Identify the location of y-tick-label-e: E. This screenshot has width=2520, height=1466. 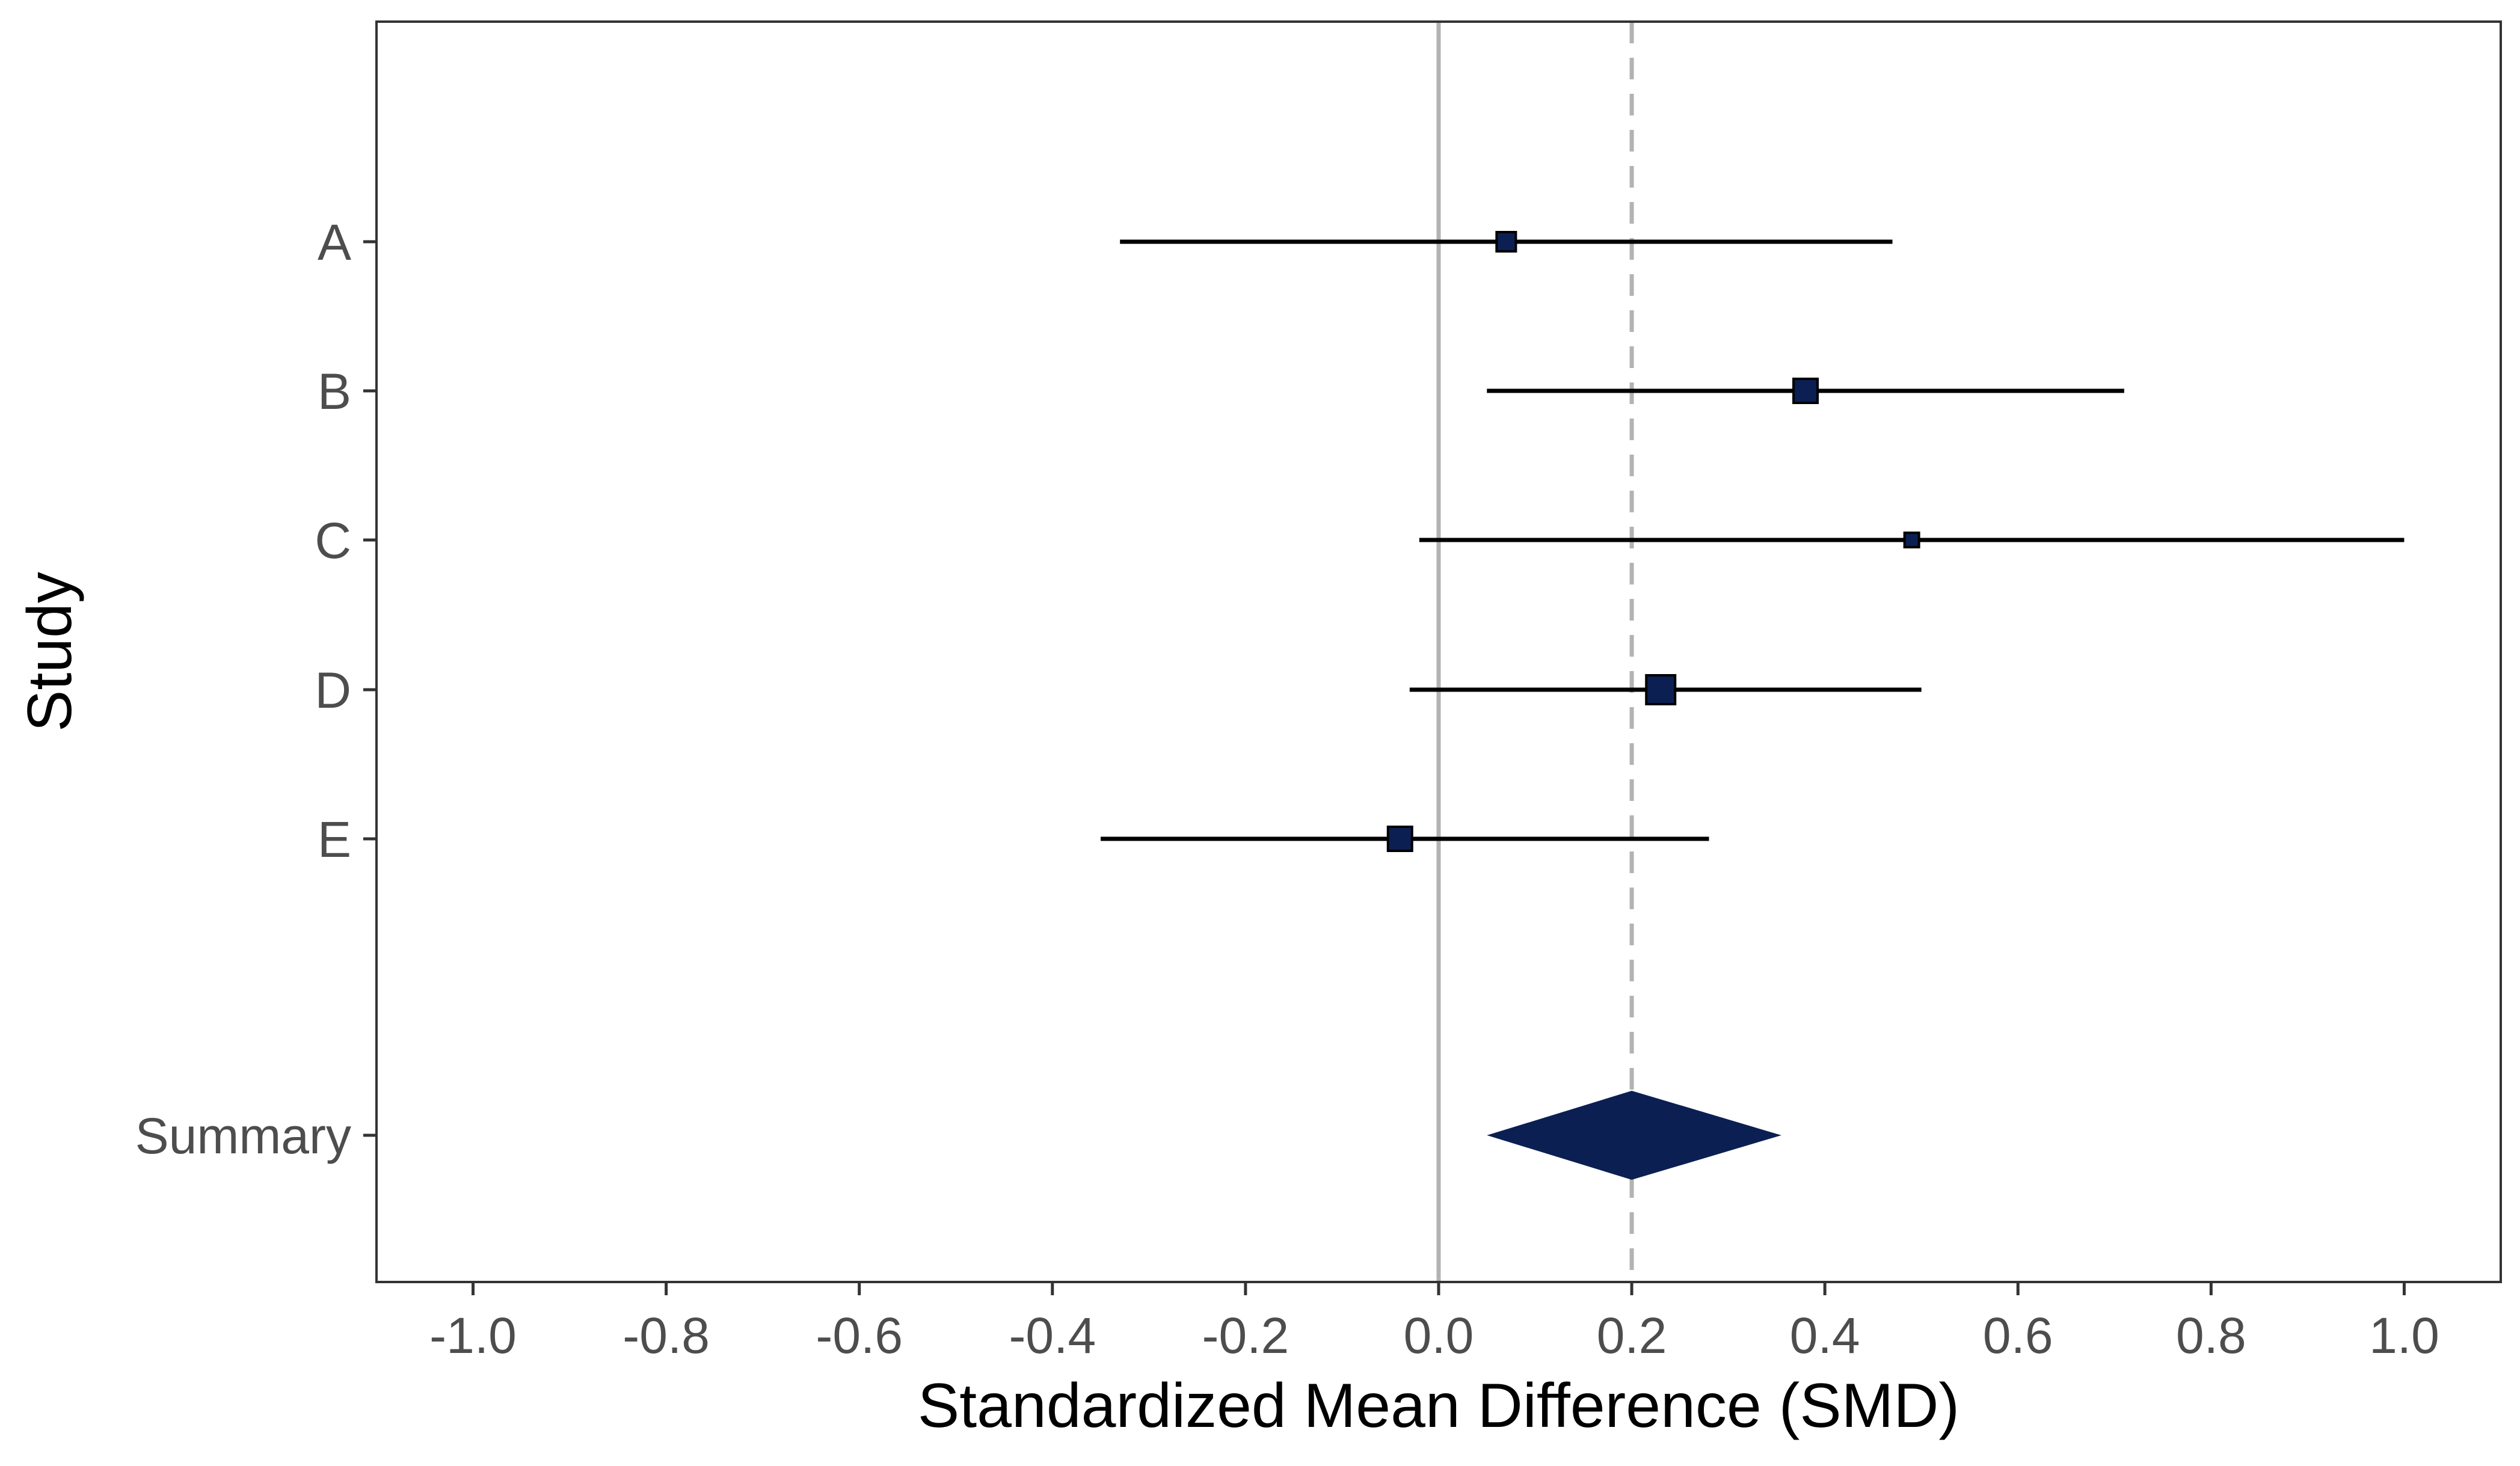
(334, 839).